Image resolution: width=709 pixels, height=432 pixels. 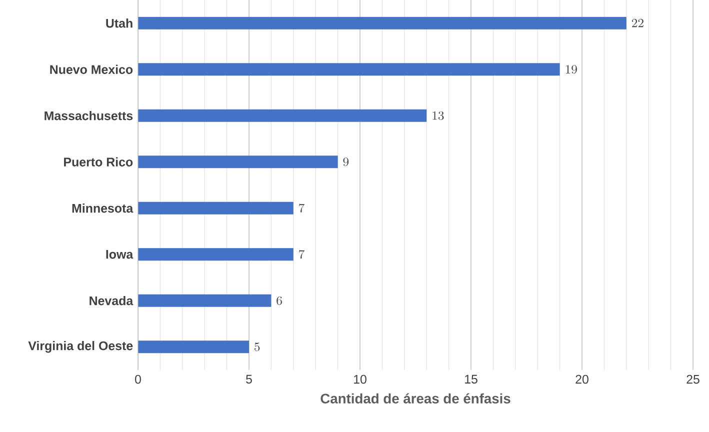 What do you see at coordinates (471, 379) in the screenshot?
I see `x-tick-label: 15` at bounding box center [471, 379].